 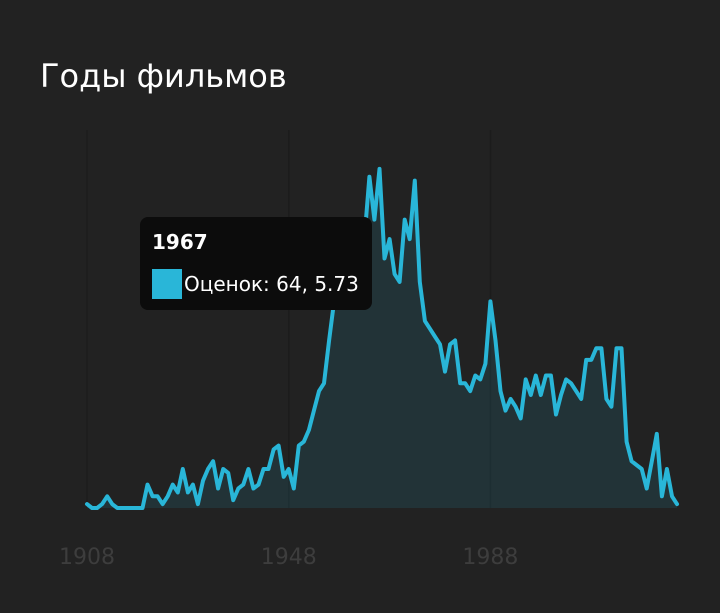 I want to click on tooltip-text: Оценок: 64, 5.73, so click(x=271, y=284).